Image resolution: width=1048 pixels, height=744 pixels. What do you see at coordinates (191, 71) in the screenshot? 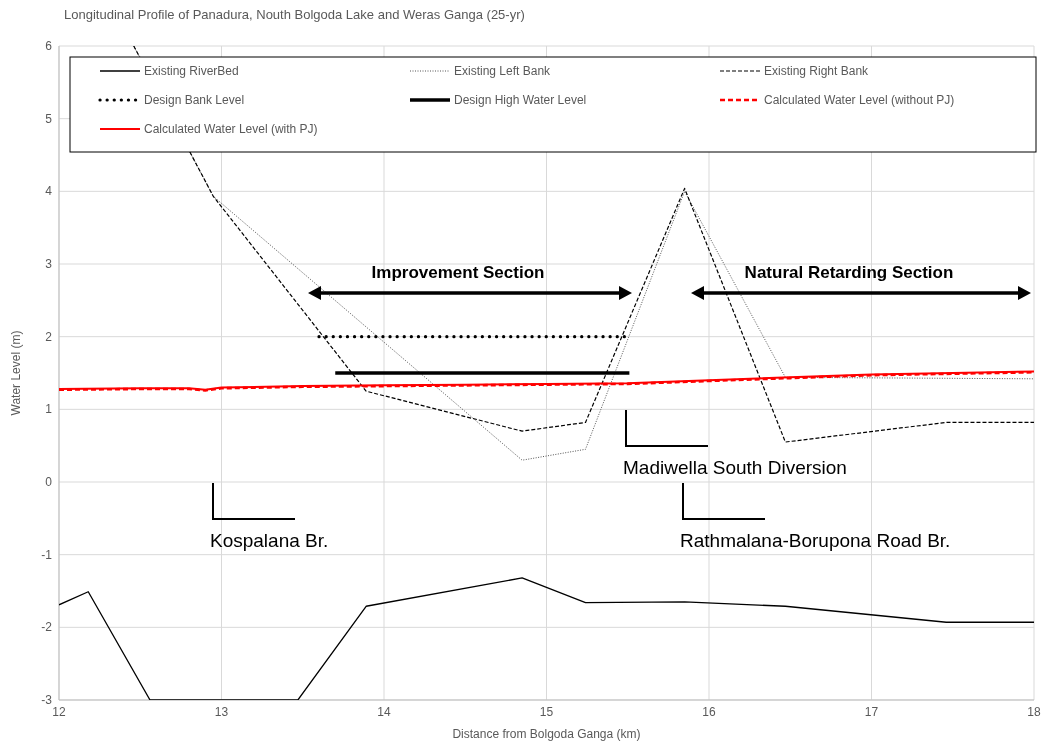
I see `legend-label: Existing RiverBed` at bounding box center [191, 71].